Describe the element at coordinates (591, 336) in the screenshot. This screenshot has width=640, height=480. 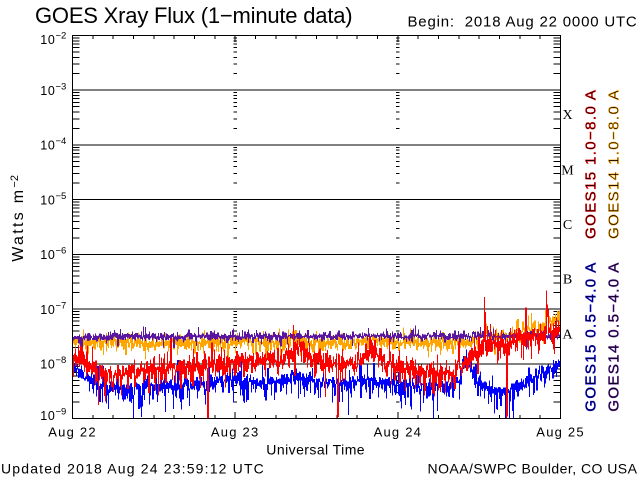
I see `svg-text: GOES15 0.5−4.0 A` at that location.